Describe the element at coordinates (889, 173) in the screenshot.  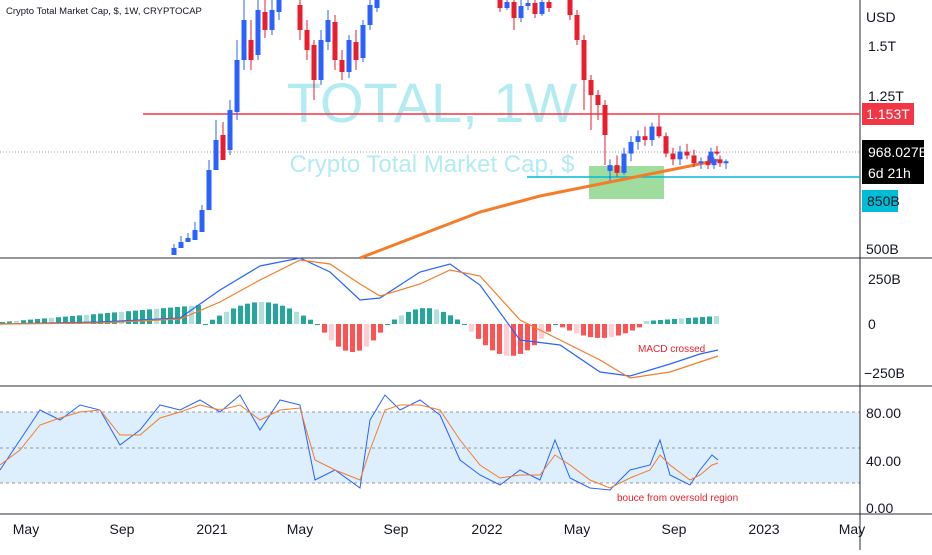
I see `countdown-label: 6d 21h` at that location.